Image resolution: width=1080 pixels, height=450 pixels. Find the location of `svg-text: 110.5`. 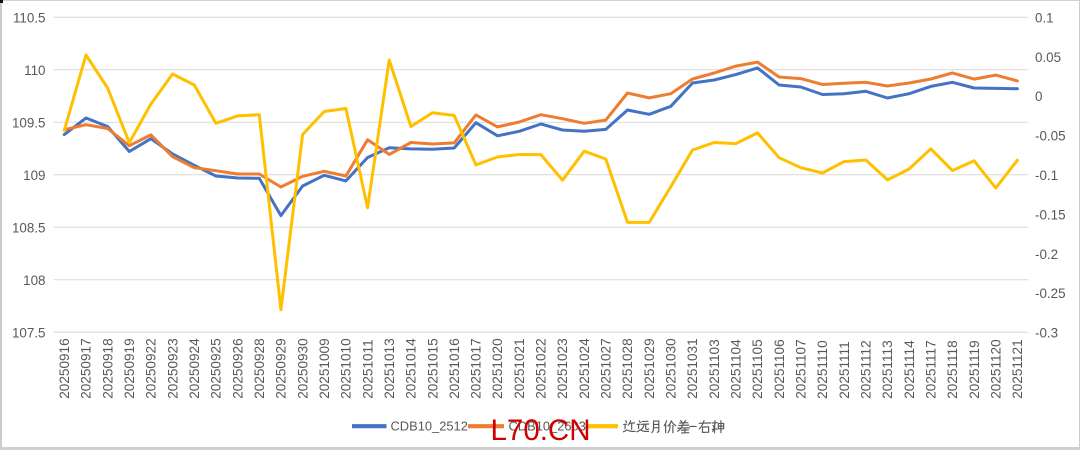

svg-text: 110.5 is located at coordinates (29, 18).